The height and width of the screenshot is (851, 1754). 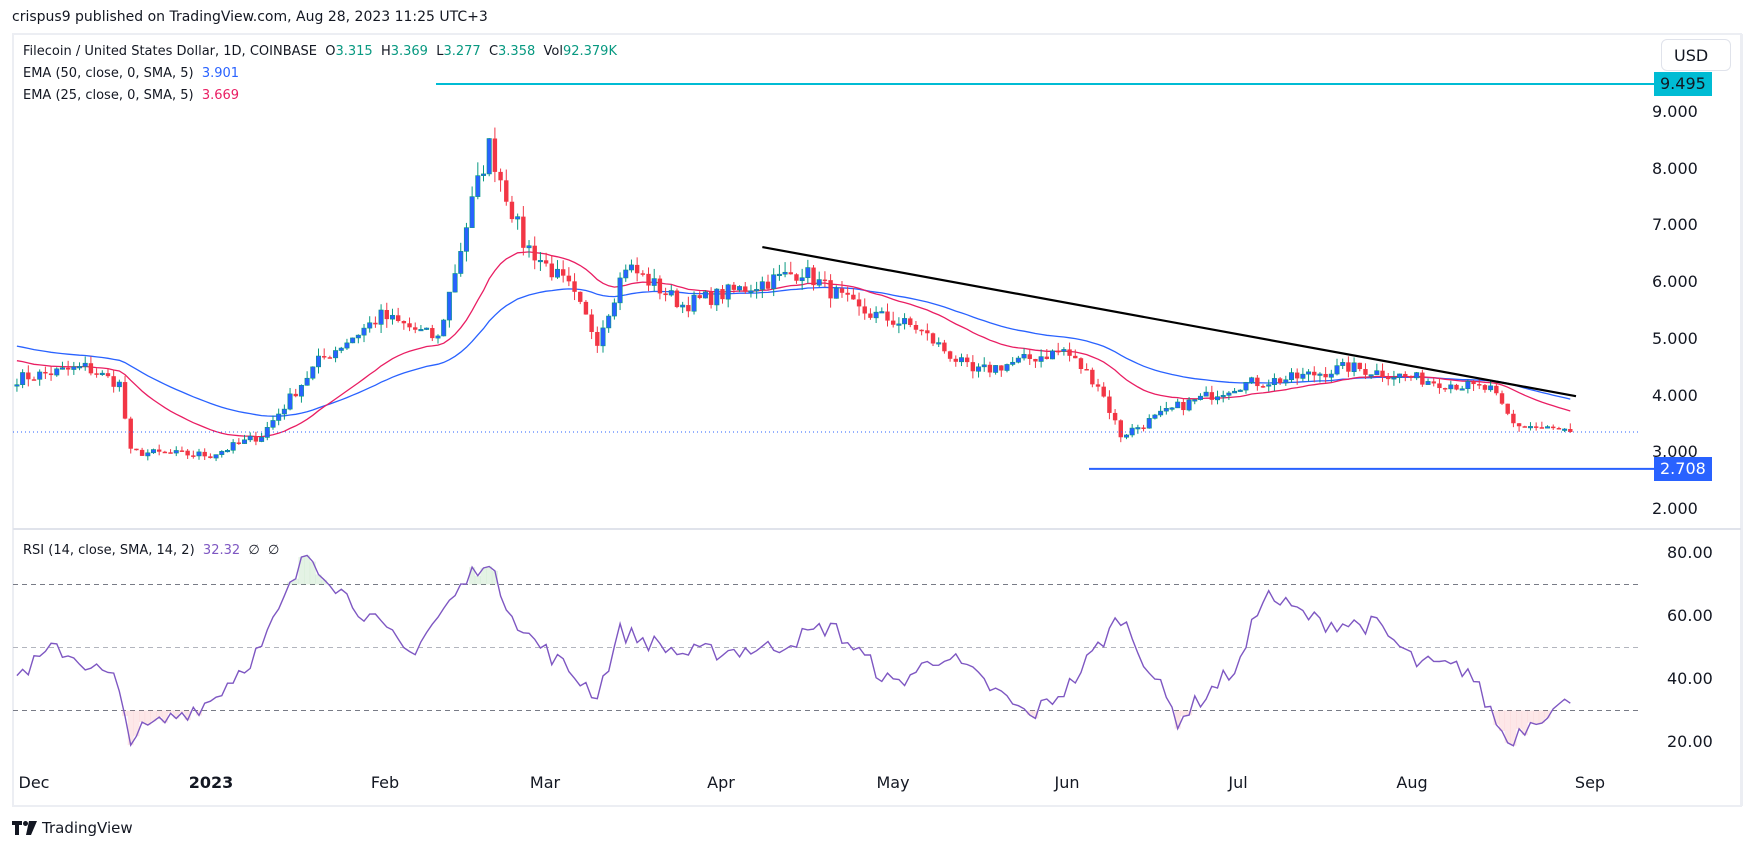 What do you see at coordinates (1696, 55) in the screenshot?
I see `currency-button: USD` at bounding box center [1696, 55].